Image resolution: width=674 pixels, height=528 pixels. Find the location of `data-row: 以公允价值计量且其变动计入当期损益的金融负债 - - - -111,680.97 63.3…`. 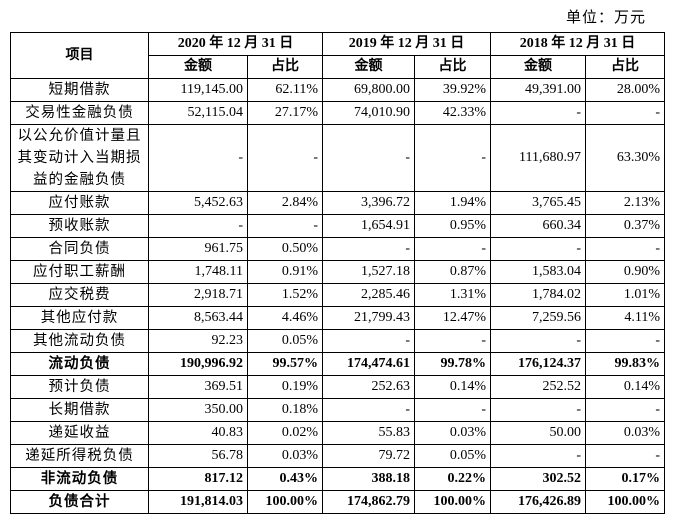

data-row: 以公允价值计量且其变动计入当期损益的金融负债 - - - -111,680.97 63.3… is located at coordinates (337, 158).